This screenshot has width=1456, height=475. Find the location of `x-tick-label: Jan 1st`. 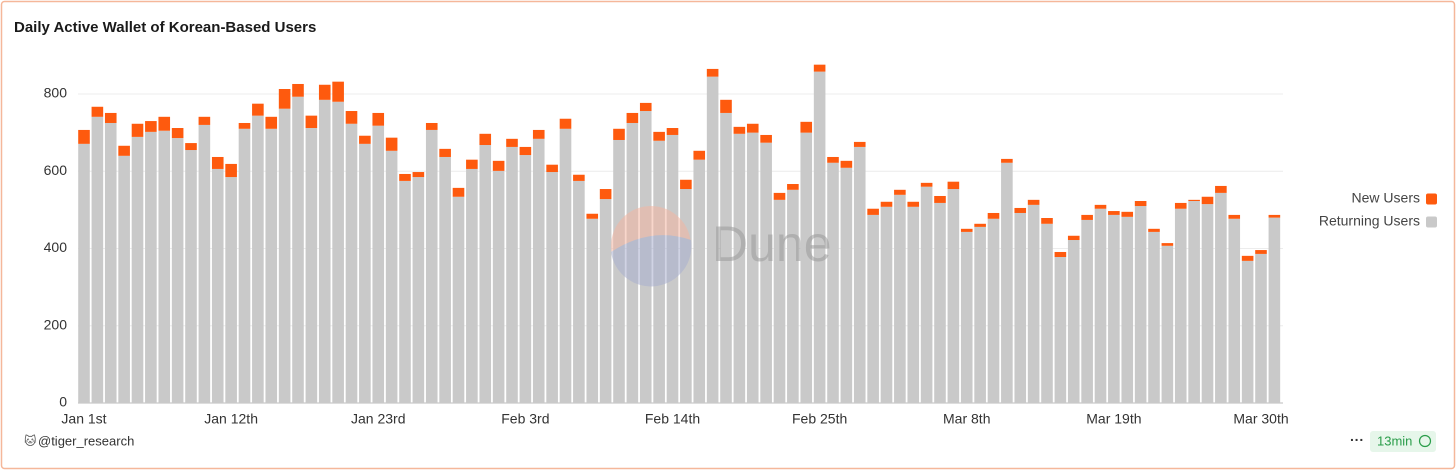

x-tick-label: Jan 1st is located at coordinates (83, 419).